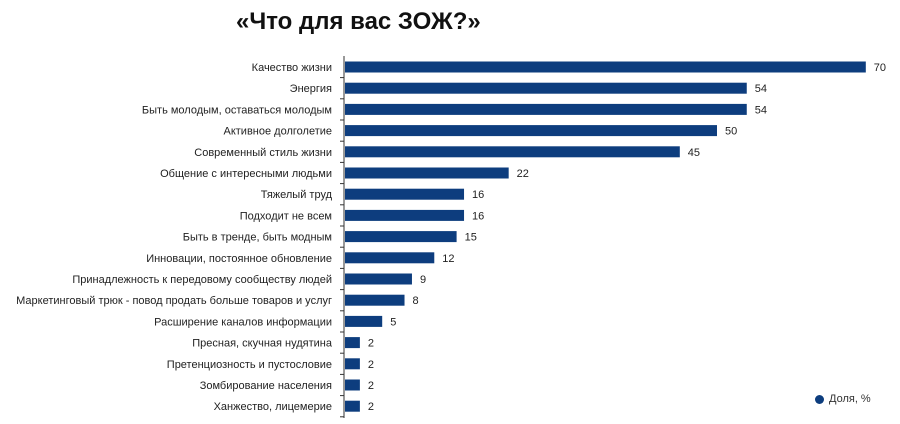 The image size is (900, 424). What do you see at coordinates (273, 407) in the screenshot?
I see `category-label: Ханжество, лицемерие` at bounding box center [273, 407].